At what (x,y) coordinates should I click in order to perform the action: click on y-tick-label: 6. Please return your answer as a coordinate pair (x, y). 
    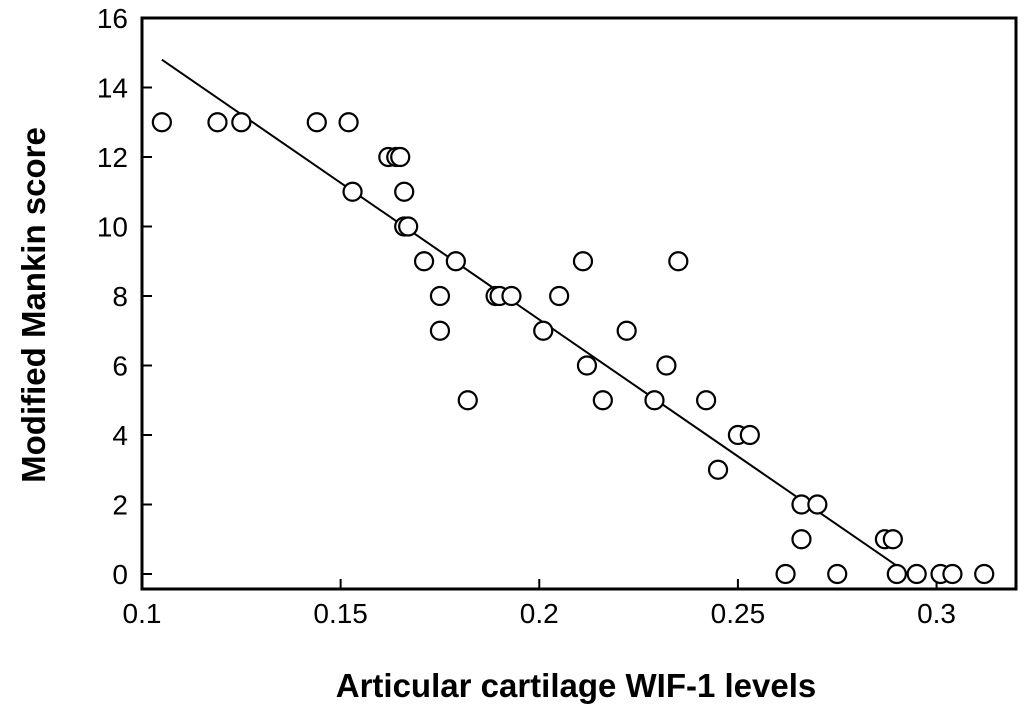
    Looking at the image, I should click on (120, 366).